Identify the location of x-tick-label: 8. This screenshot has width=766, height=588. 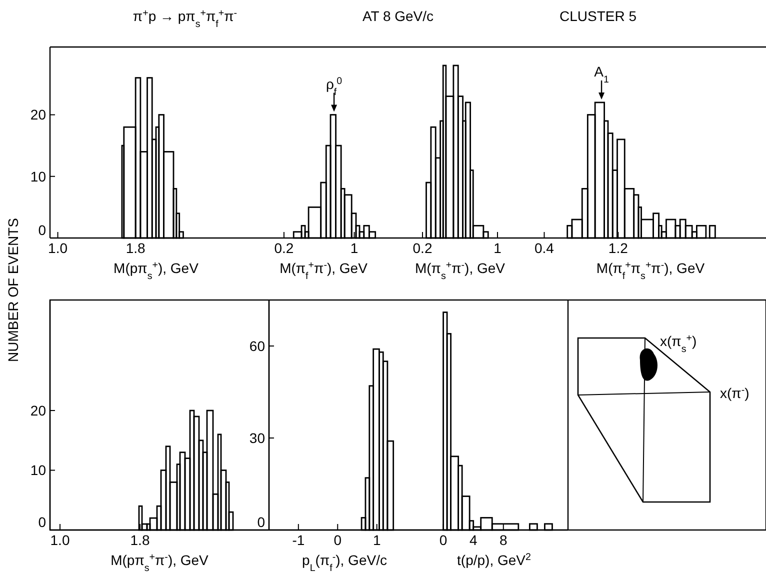
(503, 540).